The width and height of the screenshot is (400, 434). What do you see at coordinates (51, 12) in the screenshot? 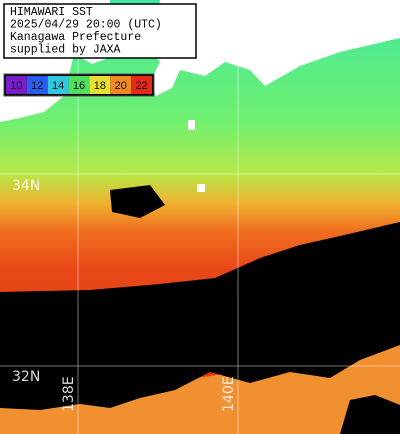
I see `header-line: HIMAWARI SST` at bounding box center [51, 12].